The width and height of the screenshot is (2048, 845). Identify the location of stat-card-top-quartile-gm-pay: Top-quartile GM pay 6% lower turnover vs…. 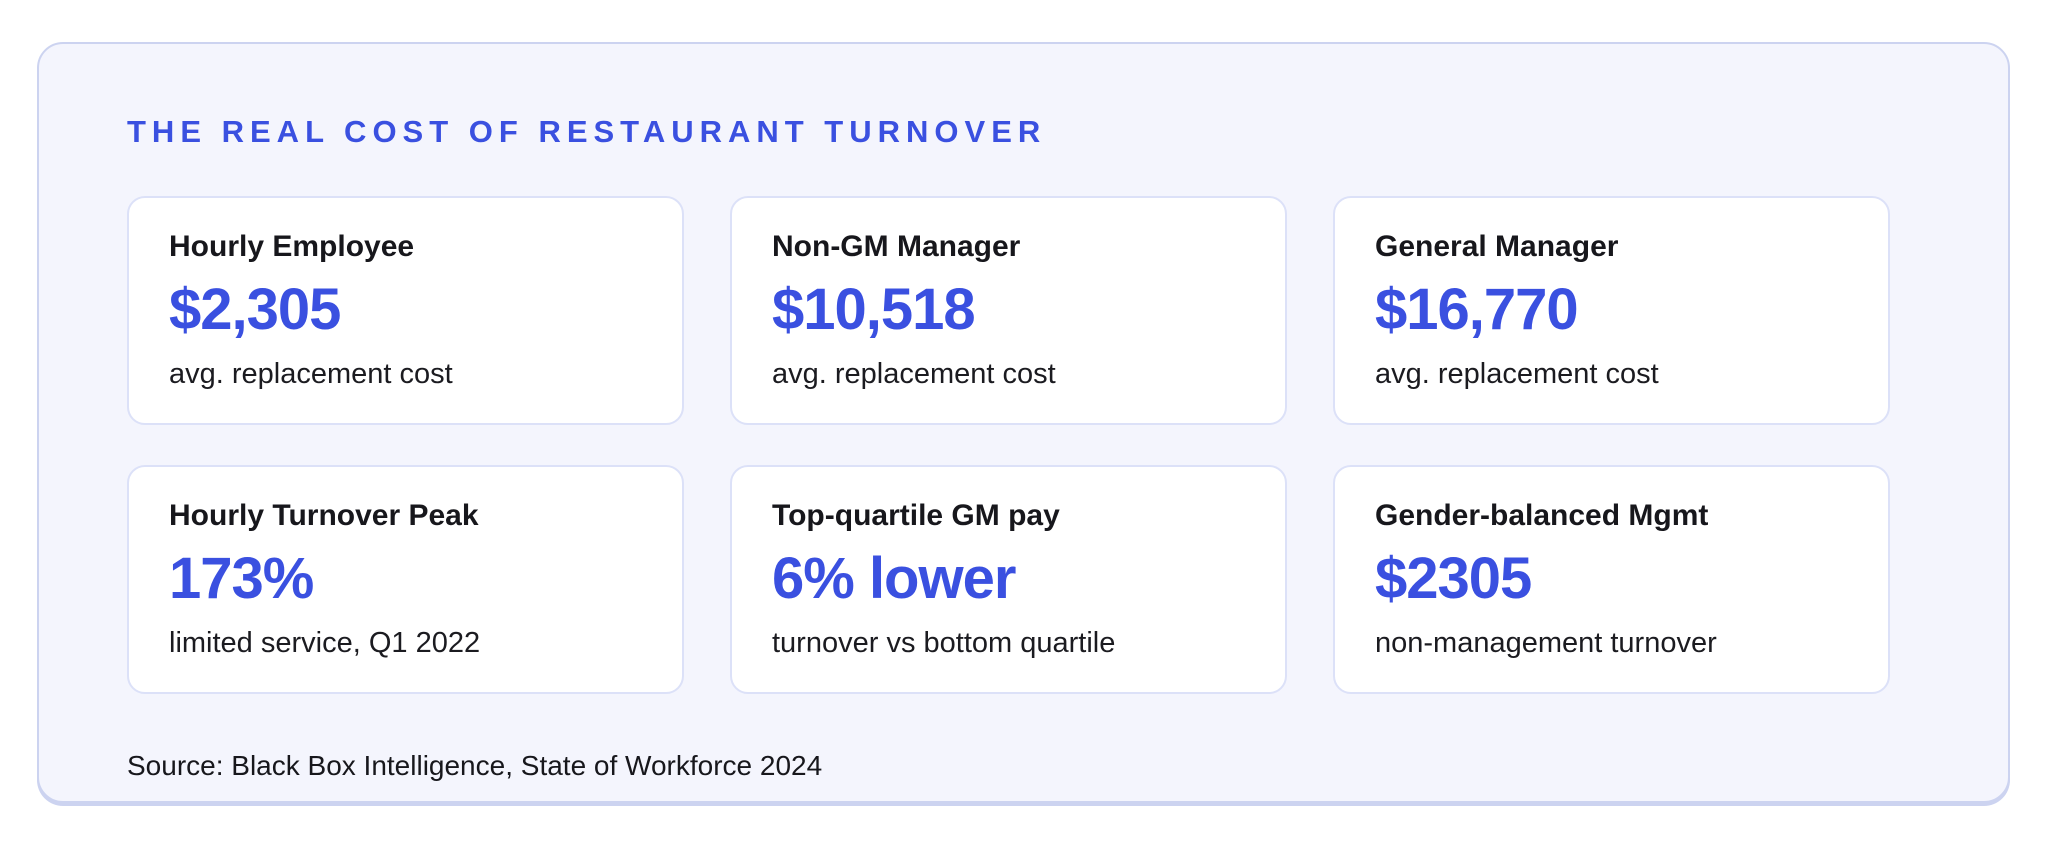
(1008, 579).